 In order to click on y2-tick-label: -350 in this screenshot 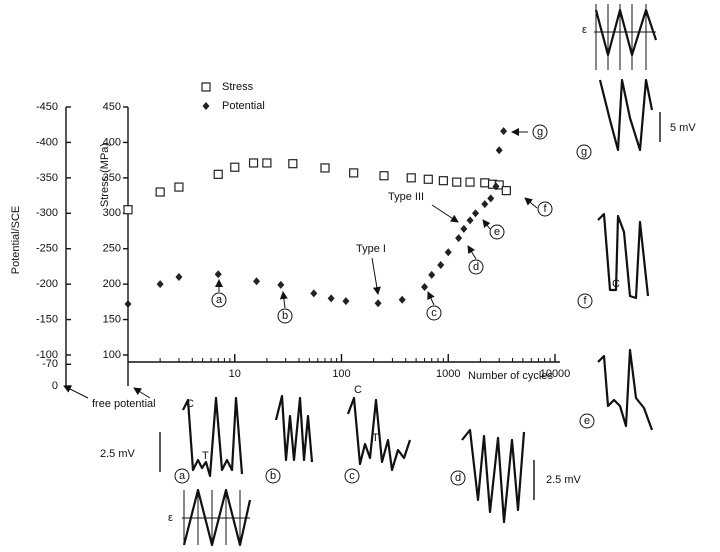, I will do `click(47, 178)`.